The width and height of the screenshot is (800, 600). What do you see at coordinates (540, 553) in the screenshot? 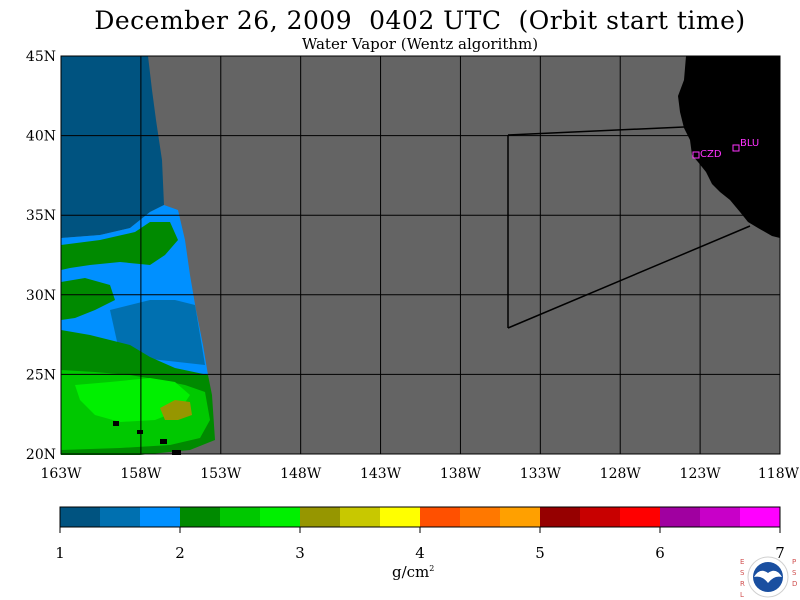
I see `colorbar-tick-label: 5` at bounding box center [540, 553].